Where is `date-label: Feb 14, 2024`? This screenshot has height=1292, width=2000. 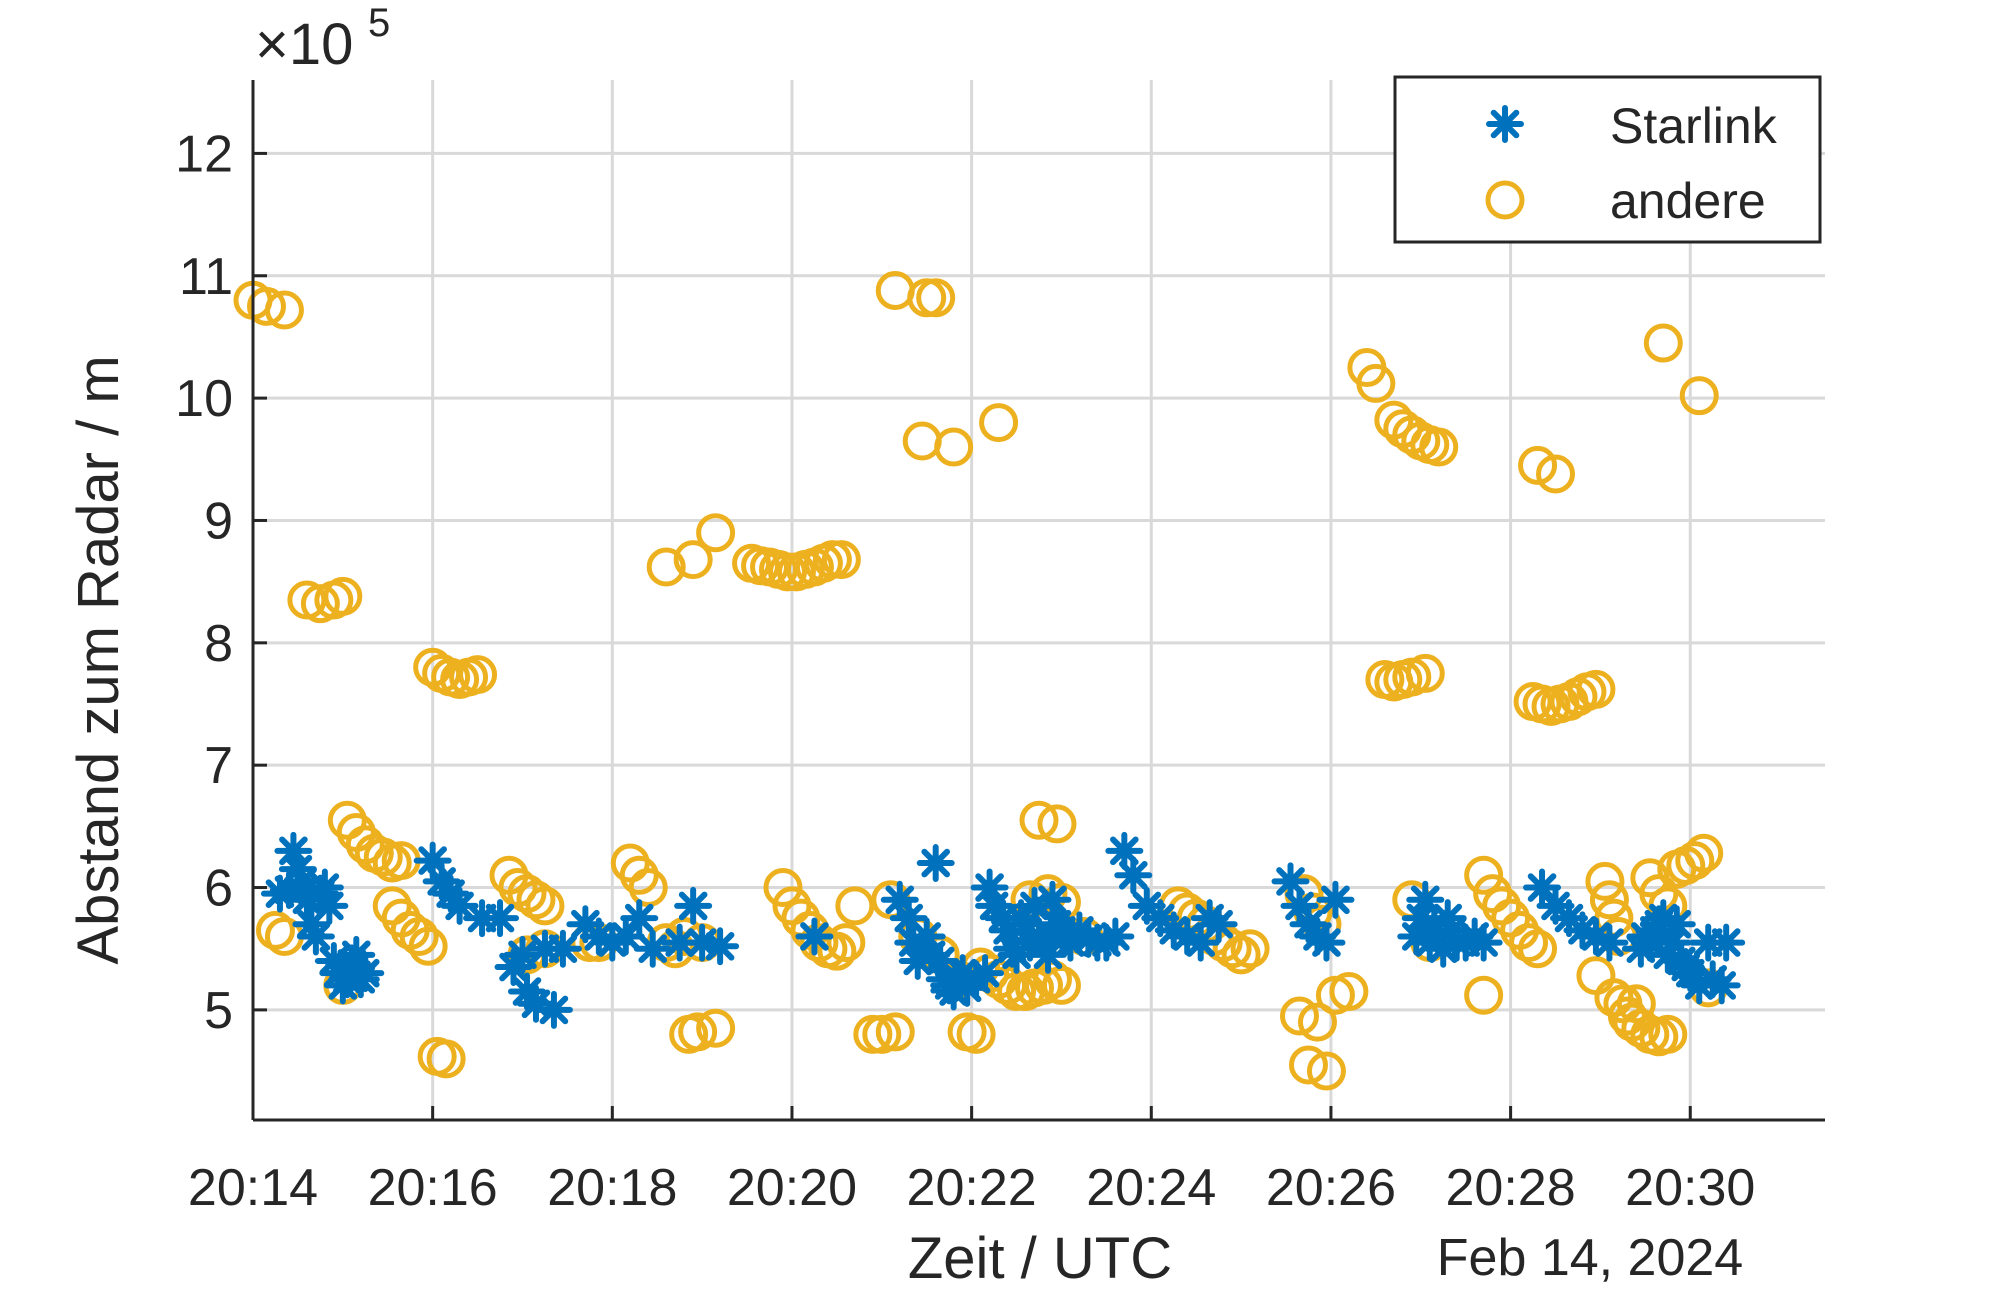 date-label: Feb 14, 2024 is located at coordinates (1590, 1258).